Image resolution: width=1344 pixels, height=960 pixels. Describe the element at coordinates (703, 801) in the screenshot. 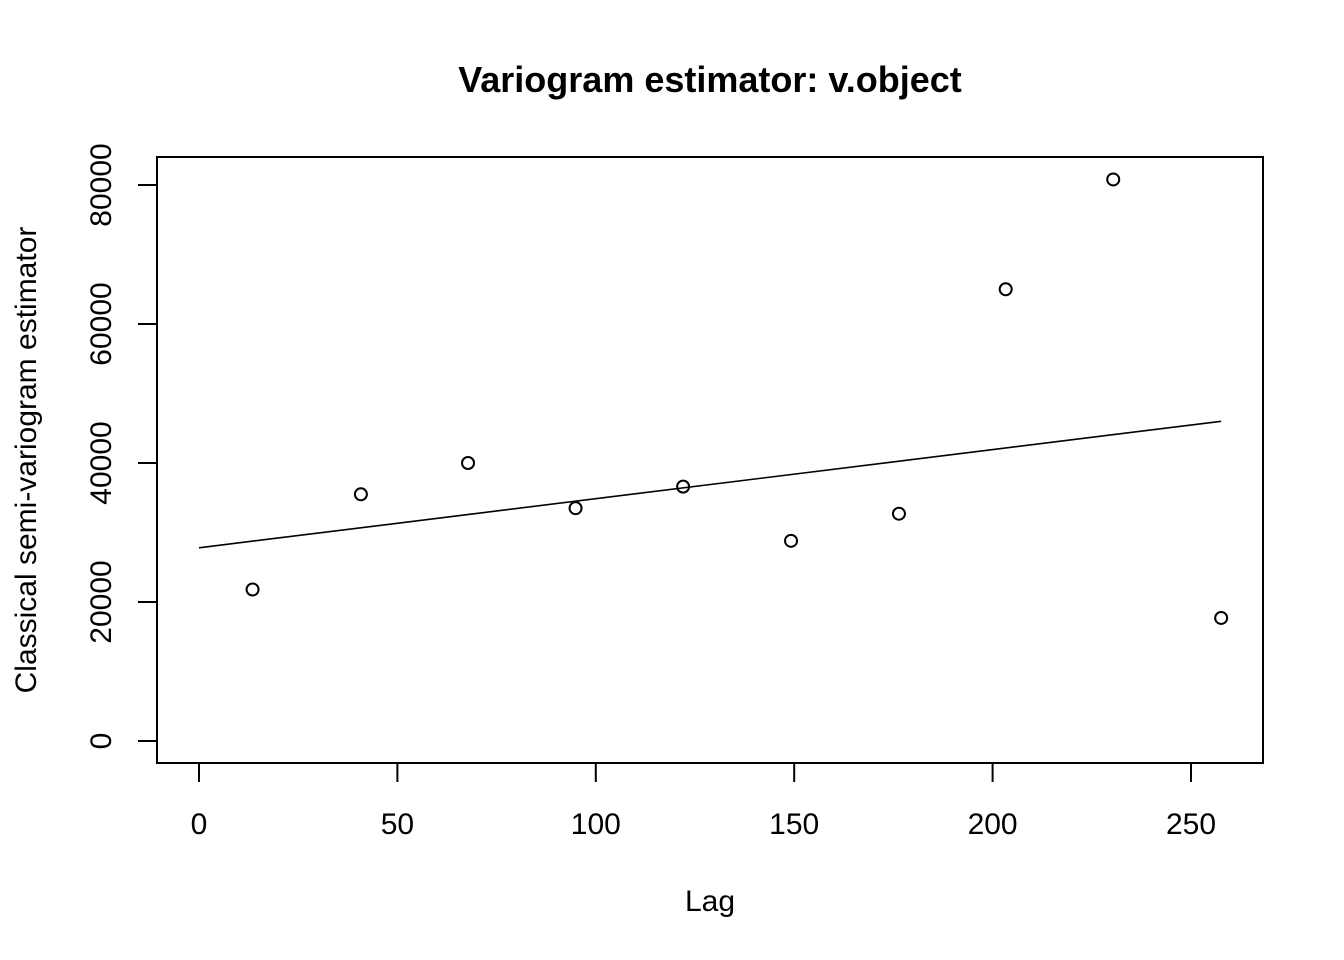

I see `x-axis: 0 50 100 150 200 250` at that location.